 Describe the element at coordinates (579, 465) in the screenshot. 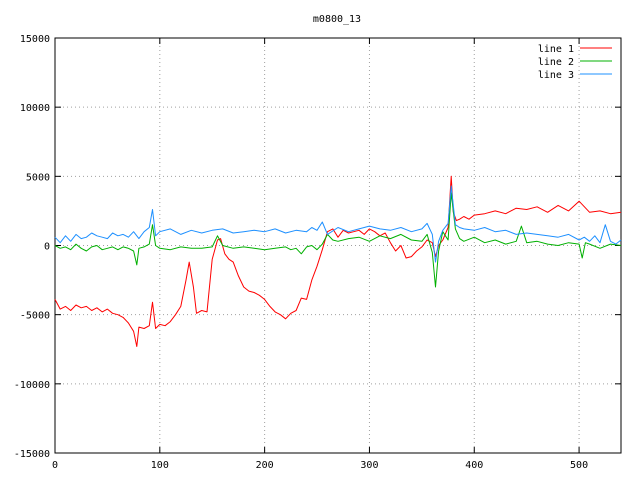

I see `x-tick-label: 500` at that location.